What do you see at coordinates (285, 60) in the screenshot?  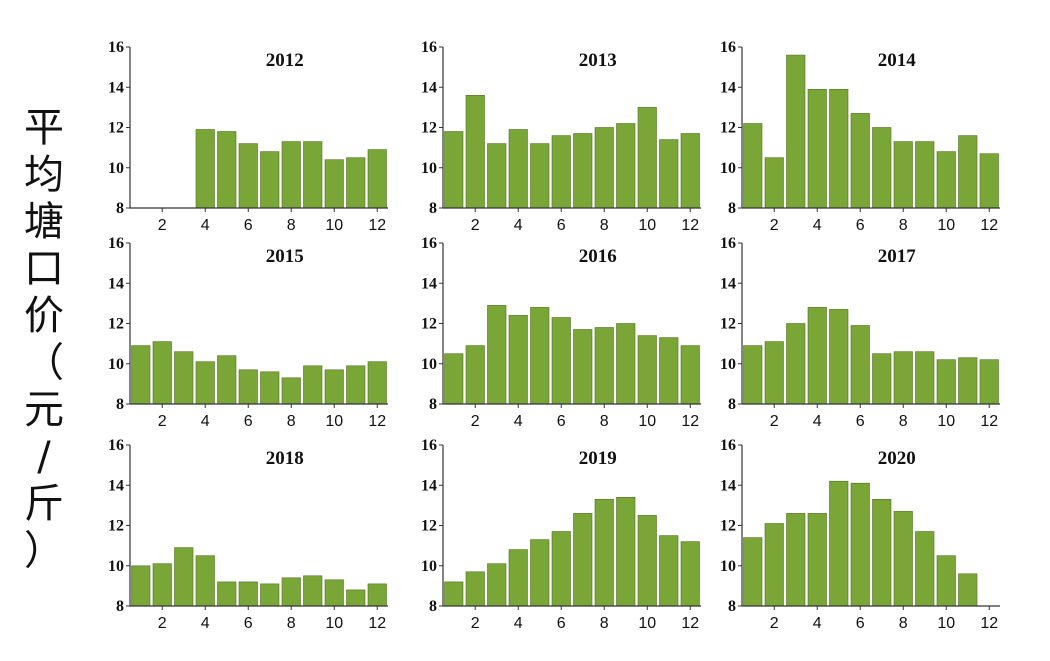 I see `chart-title: 2012` at bounding box center [285, 60].